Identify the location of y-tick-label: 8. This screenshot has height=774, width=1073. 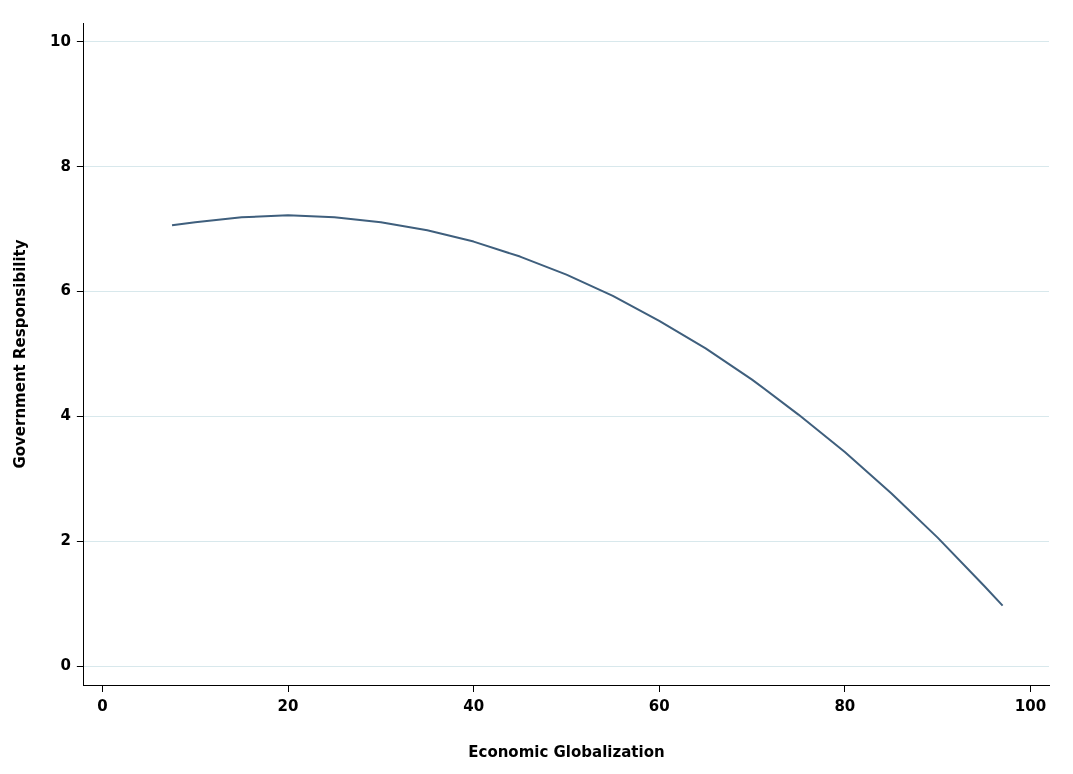
(65, 165).